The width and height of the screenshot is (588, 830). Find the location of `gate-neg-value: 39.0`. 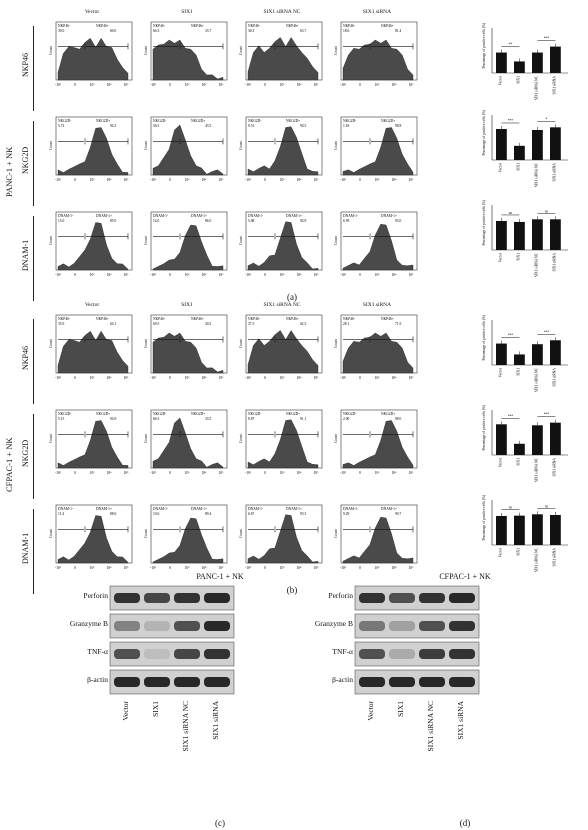

gate-neg-value: 39.0 is located at coordinates (61, 31).